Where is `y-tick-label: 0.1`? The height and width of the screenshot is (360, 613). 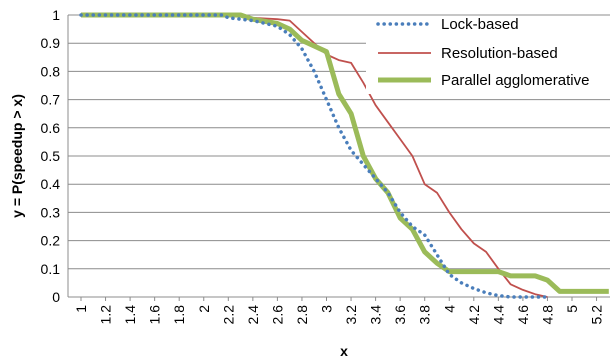
y-tick-label: 0.1 is located at coordinates (51, 269).